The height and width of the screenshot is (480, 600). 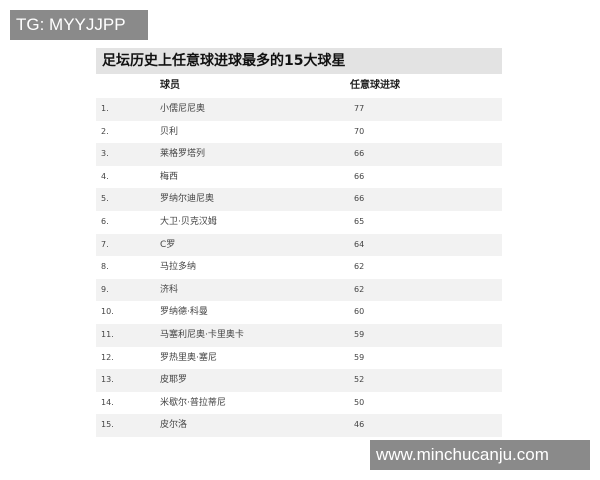 I want to click on table-row: 5. 罗纳尔迪尼奥 66, so click(x=299, y=199).